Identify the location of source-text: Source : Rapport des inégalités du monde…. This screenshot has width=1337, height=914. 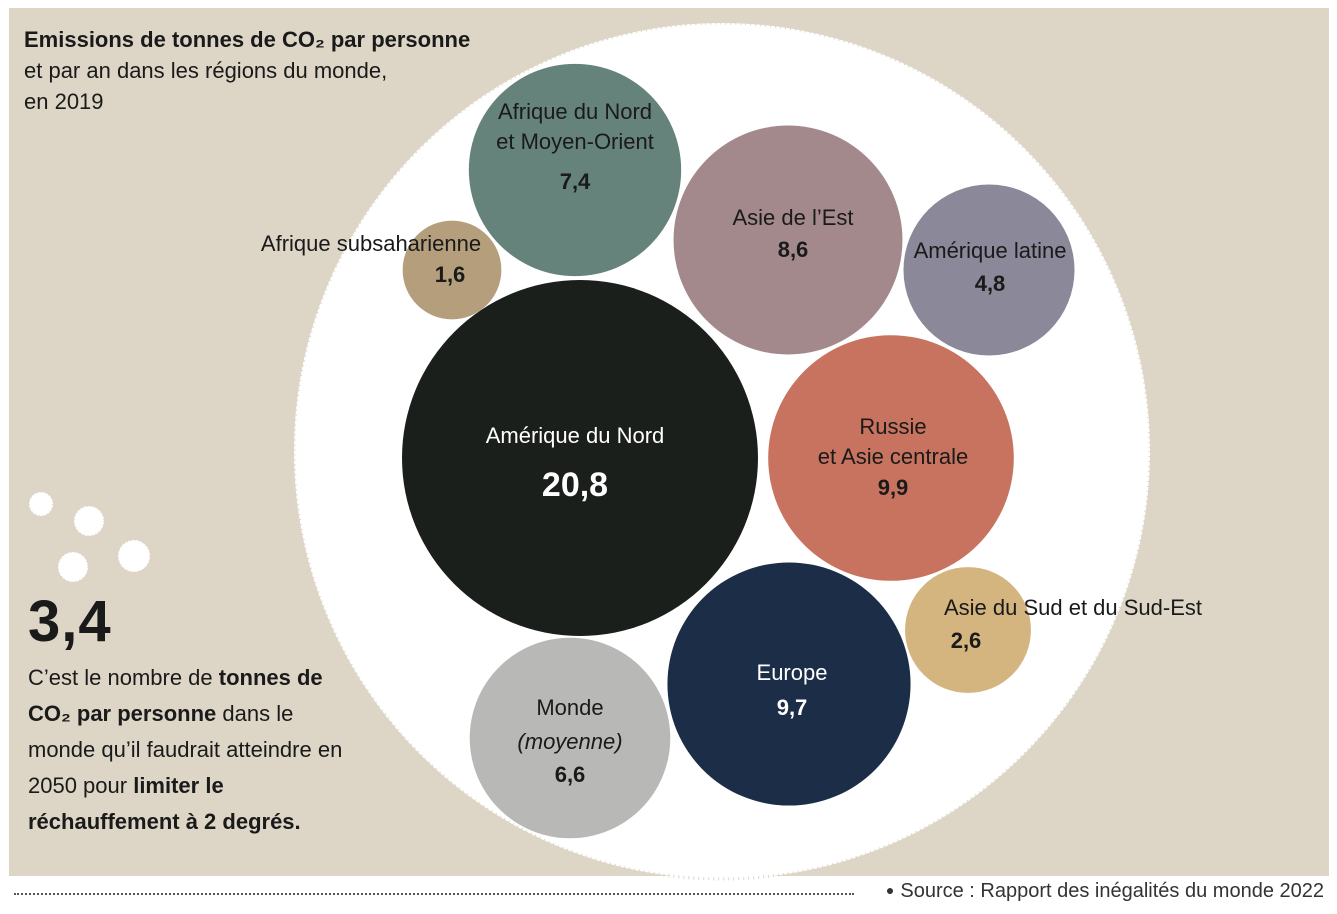
(1112, 891).